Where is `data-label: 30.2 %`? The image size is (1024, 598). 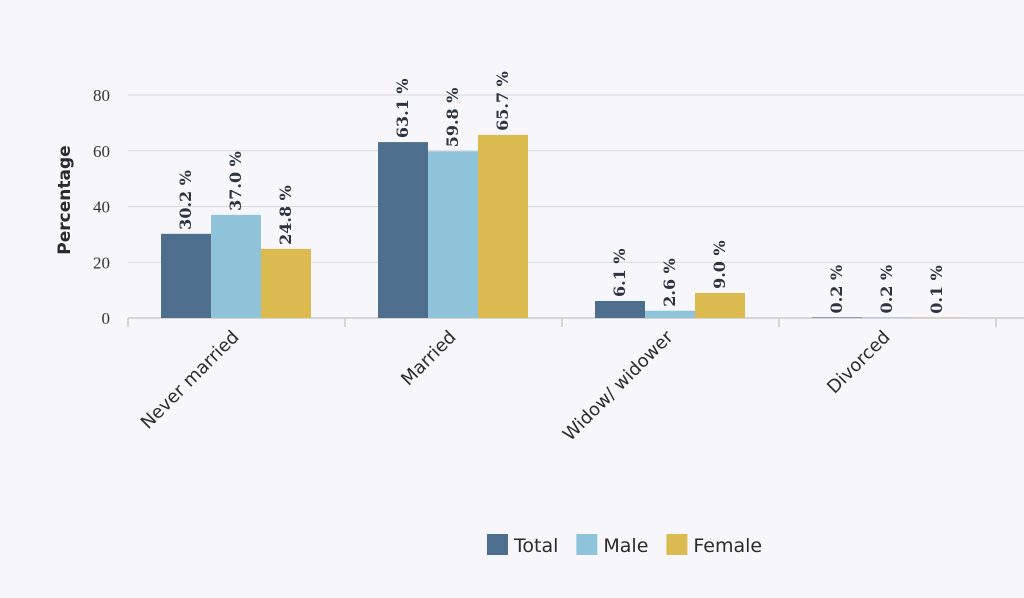
data-label: 30.2 % is located at coordinates (185, 200).